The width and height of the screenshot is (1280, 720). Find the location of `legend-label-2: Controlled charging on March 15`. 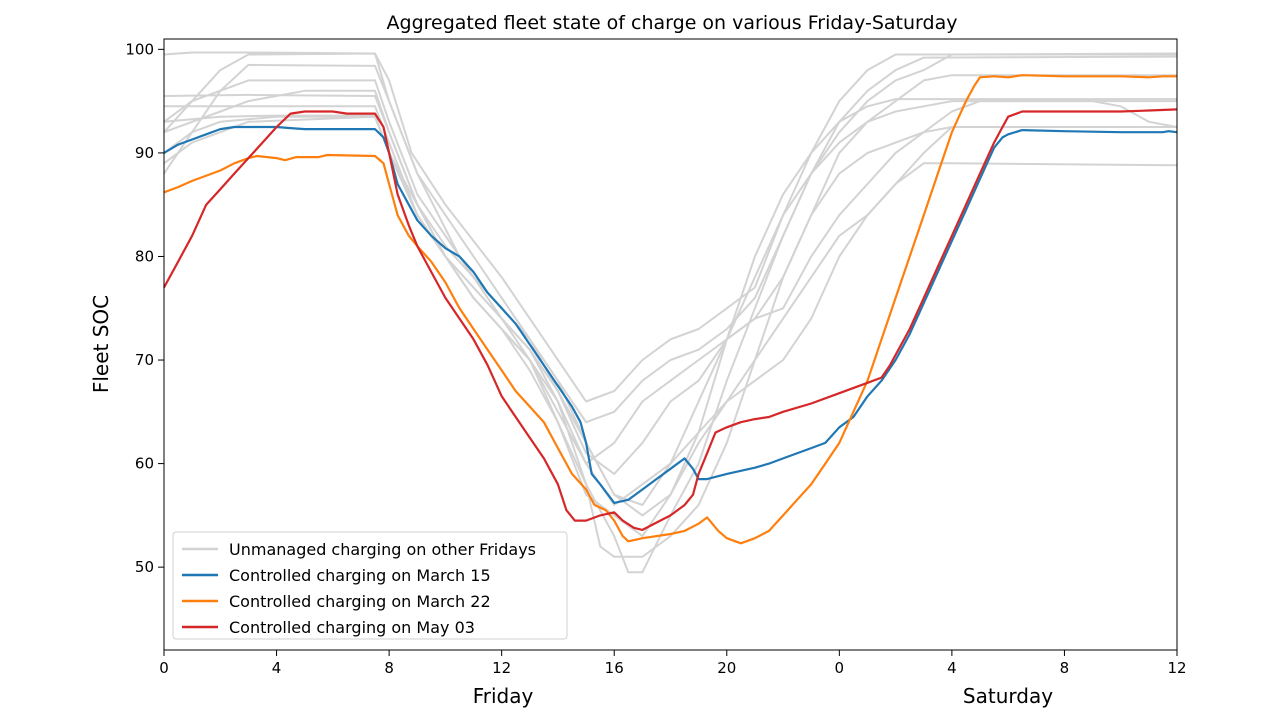

legend-label-2: Controlled charging on March 15 is located at coordinates (360, 575).